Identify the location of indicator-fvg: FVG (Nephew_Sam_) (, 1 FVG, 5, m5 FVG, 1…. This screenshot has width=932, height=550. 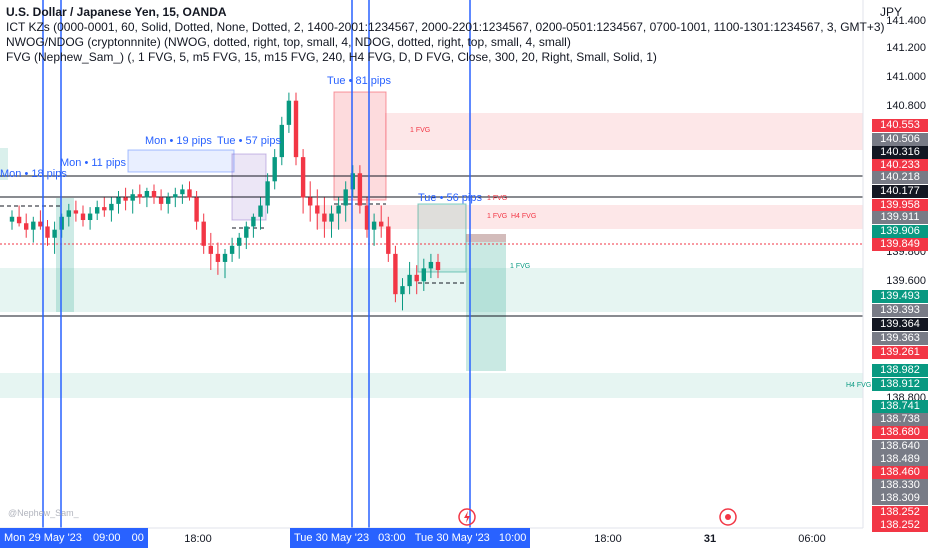
(331, 57).